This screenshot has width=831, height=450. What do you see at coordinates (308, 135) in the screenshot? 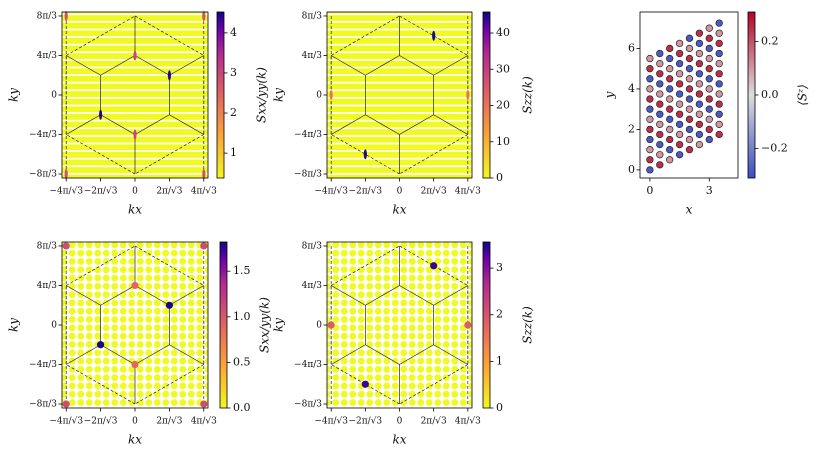
I see `y-tick-label: −4π/3` at bounding box center [308, 135].